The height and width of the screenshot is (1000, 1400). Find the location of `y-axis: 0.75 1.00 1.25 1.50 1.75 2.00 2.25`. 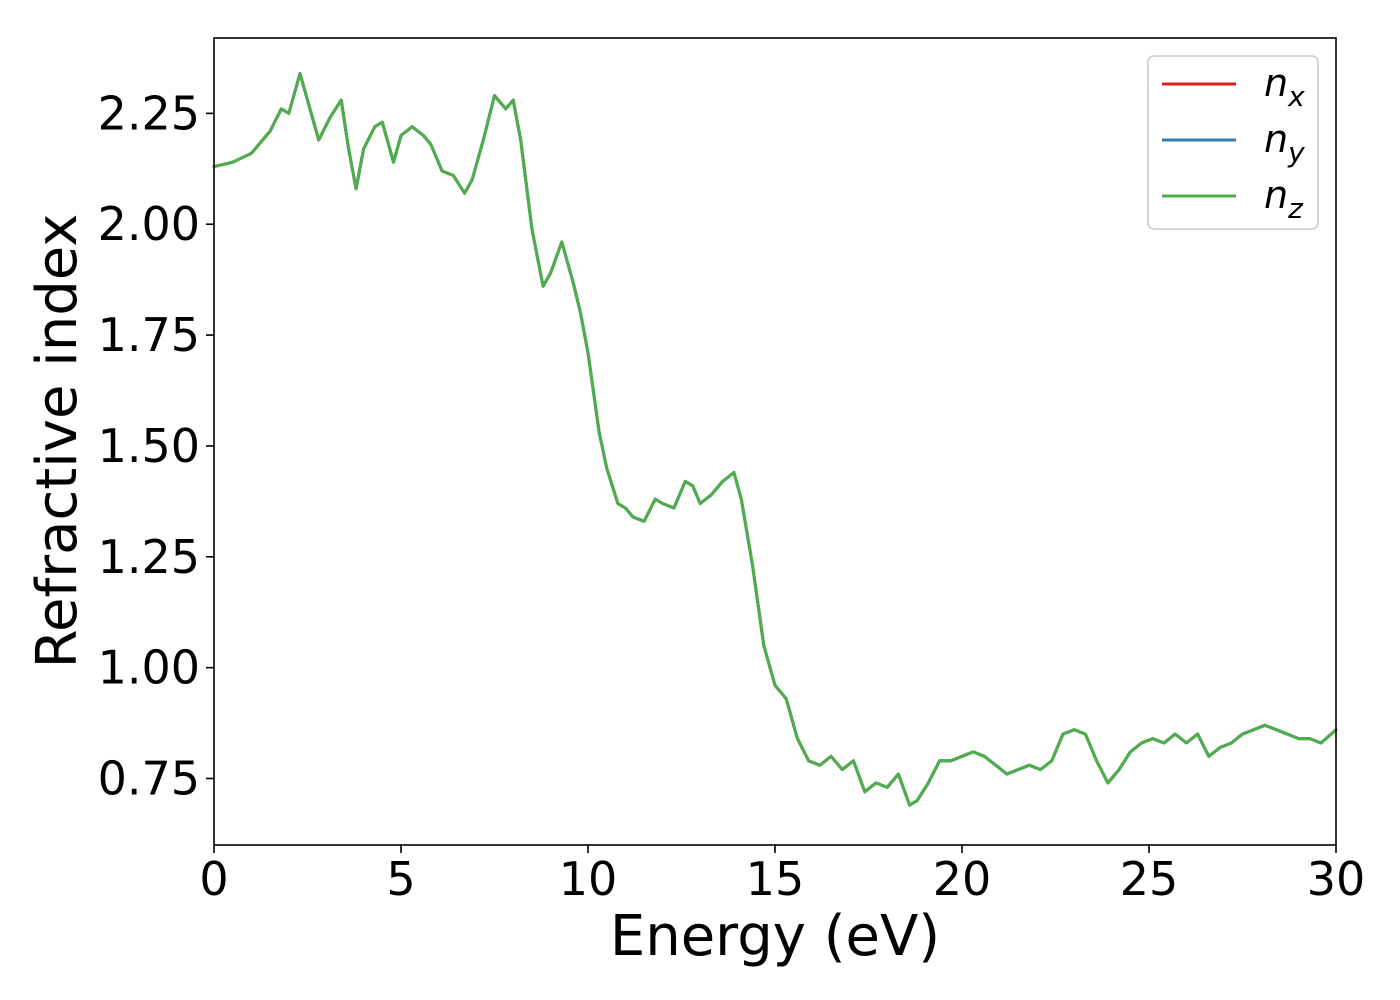

y-axis: 0.75 1.00 1.25 1.50 1.75 2.00 2.25 is located at coordinates (156, 445).